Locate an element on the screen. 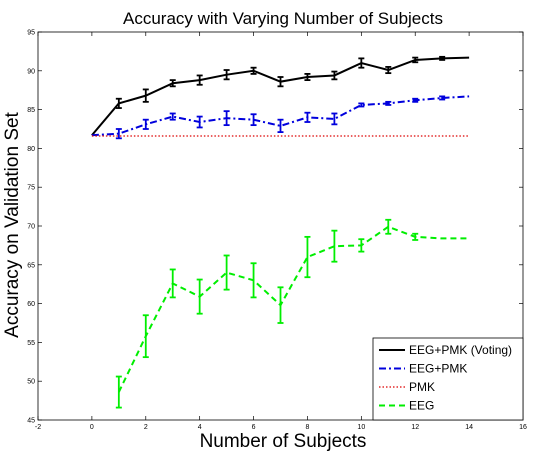 This screenshot has width=535, height=457. x-tick-label: 0 is located at coordinates (92, 427).